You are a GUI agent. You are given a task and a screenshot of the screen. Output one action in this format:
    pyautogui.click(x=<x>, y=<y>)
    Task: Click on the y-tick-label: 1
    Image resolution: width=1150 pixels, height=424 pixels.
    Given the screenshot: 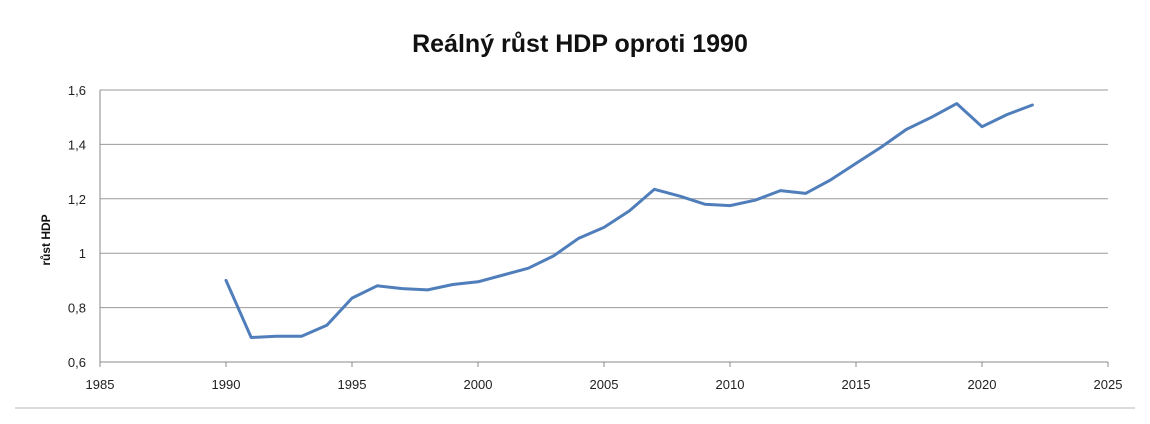 What is the action you would take?
    pyautogui.click(x=82, y=253)
    